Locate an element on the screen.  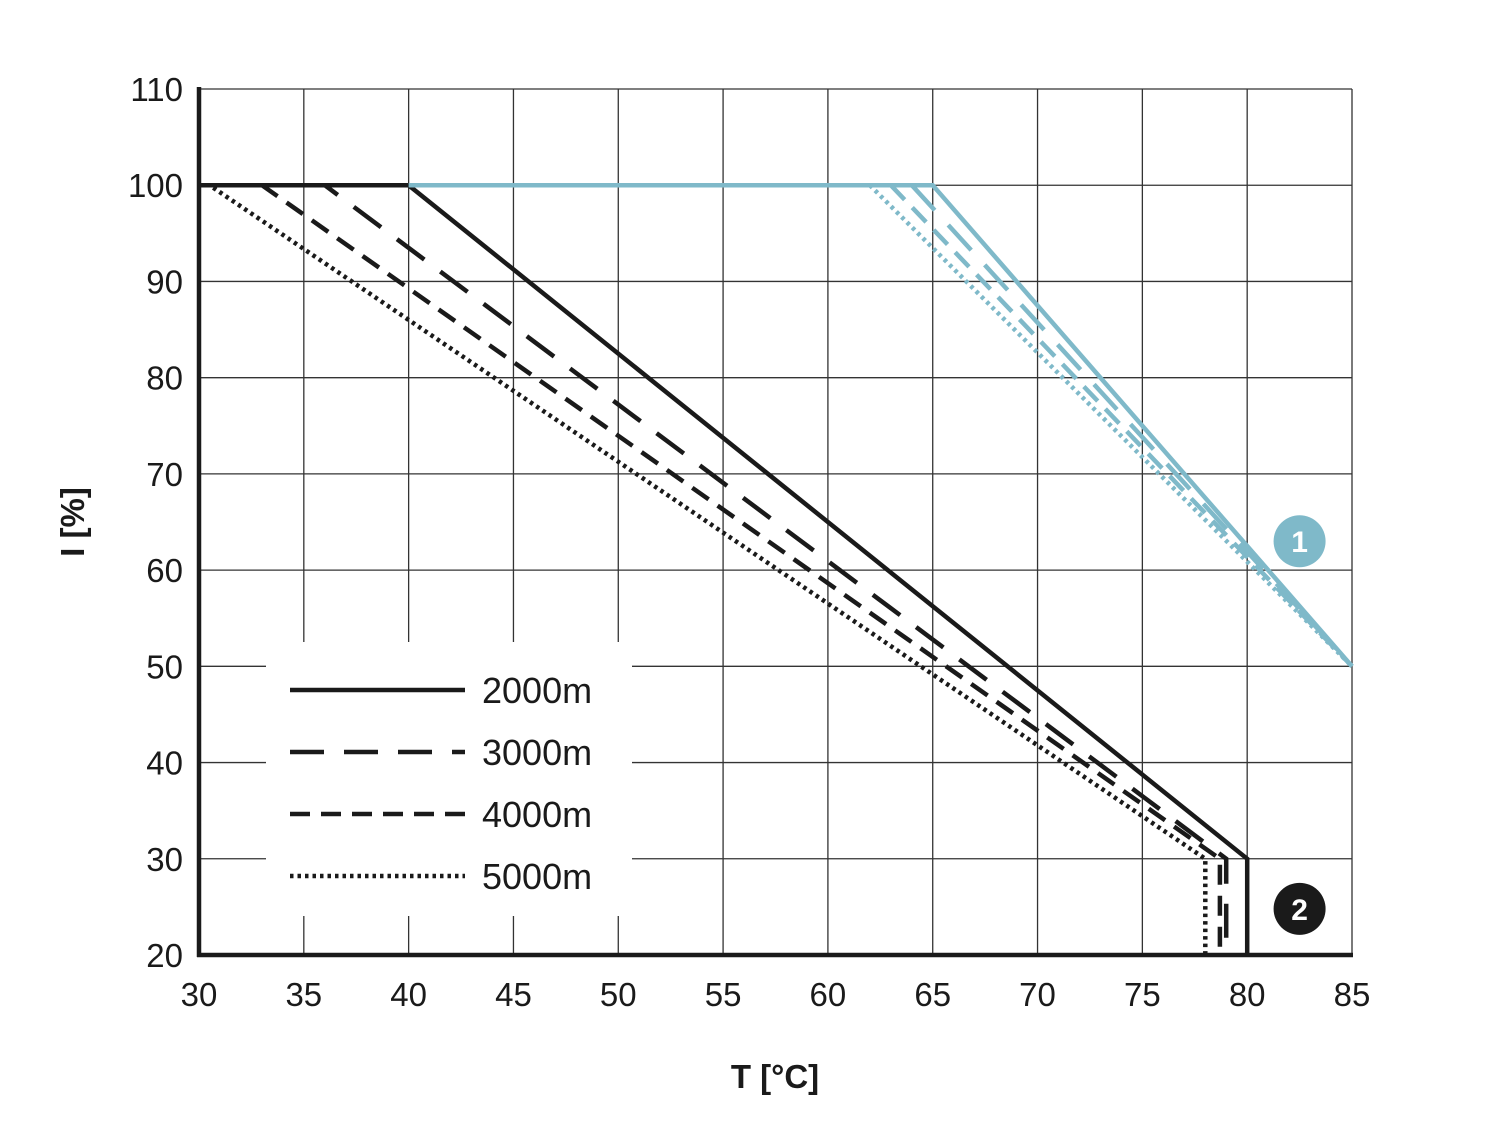
x-tick-label: 60 is located at coordinates (828, 994).